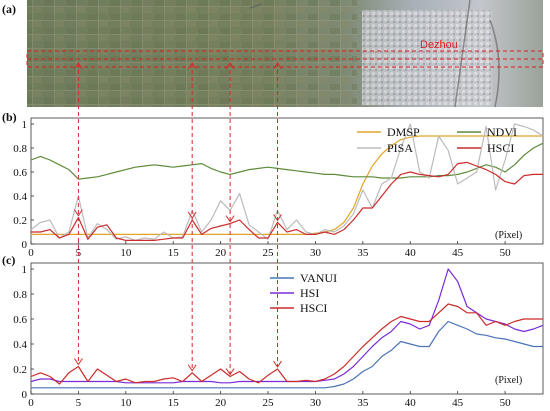 The width and height of the screenshot is (550, 411). I want to click on series-line-ndvi, so click(287, 161).